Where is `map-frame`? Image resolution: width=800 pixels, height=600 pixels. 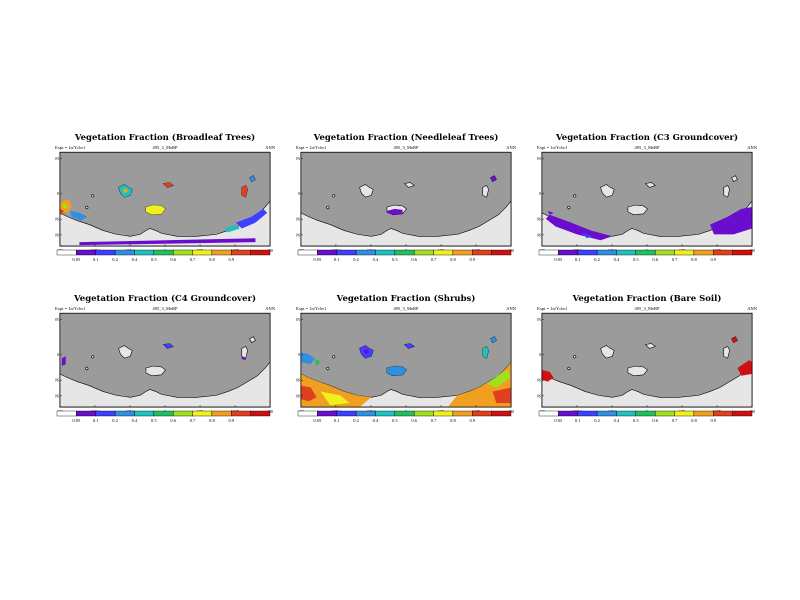 map-frame is located at coordinates (165, 360).